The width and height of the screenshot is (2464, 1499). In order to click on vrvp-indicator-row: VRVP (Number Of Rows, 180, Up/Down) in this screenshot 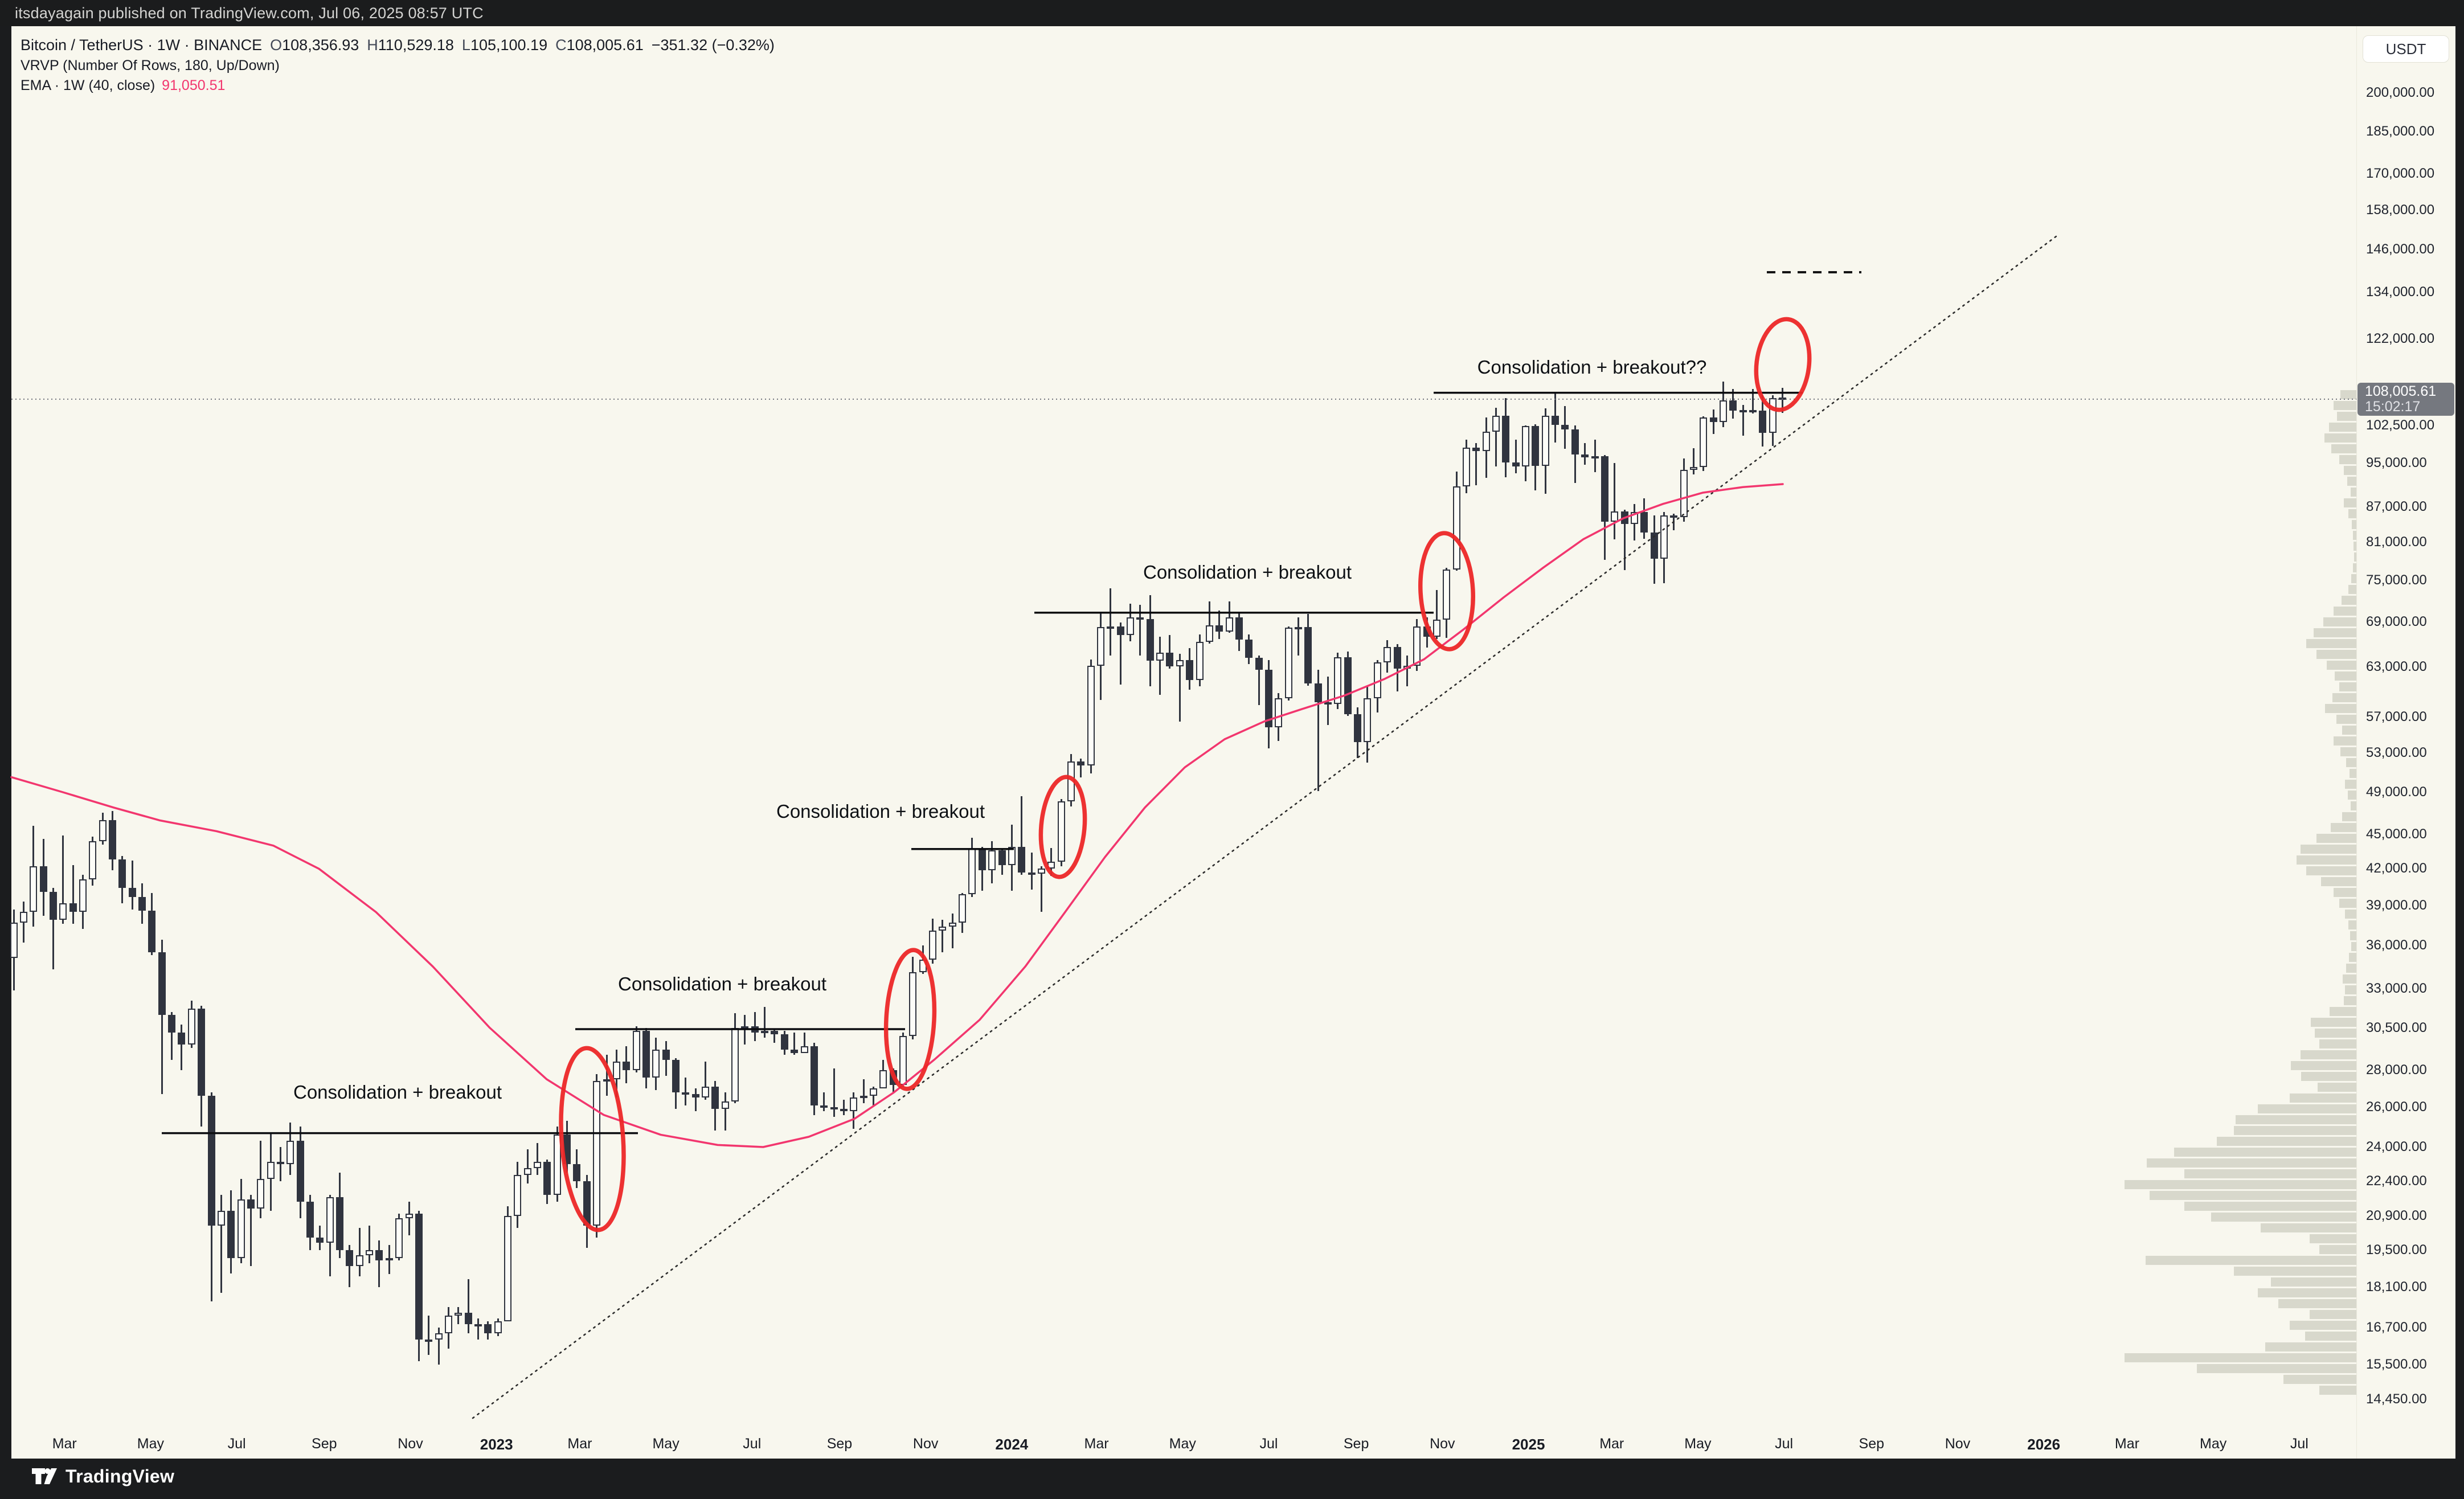, I will do `click(150, 66)`.